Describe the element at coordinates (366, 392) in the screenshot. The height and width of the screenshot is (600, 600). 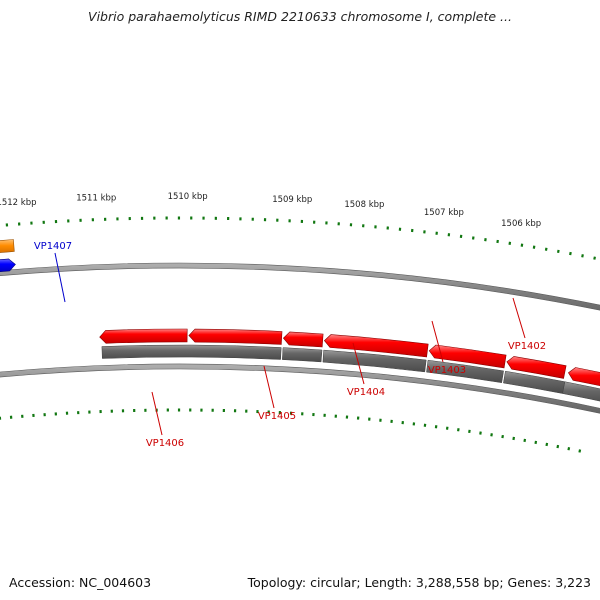
I see `gene-label-vp1404: VP1404` at that location.